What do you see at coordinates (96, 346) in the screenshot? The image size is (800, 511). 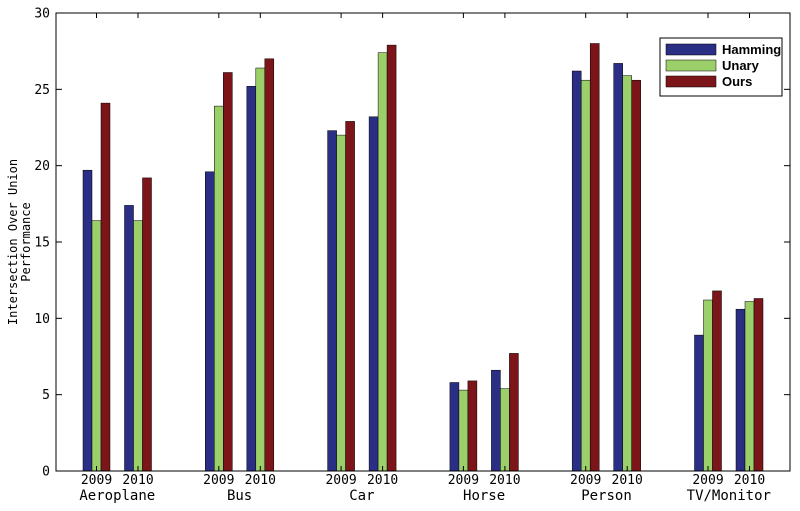 I see `bar-unary-aeroplane-2009` at bounding box center [96, 346].